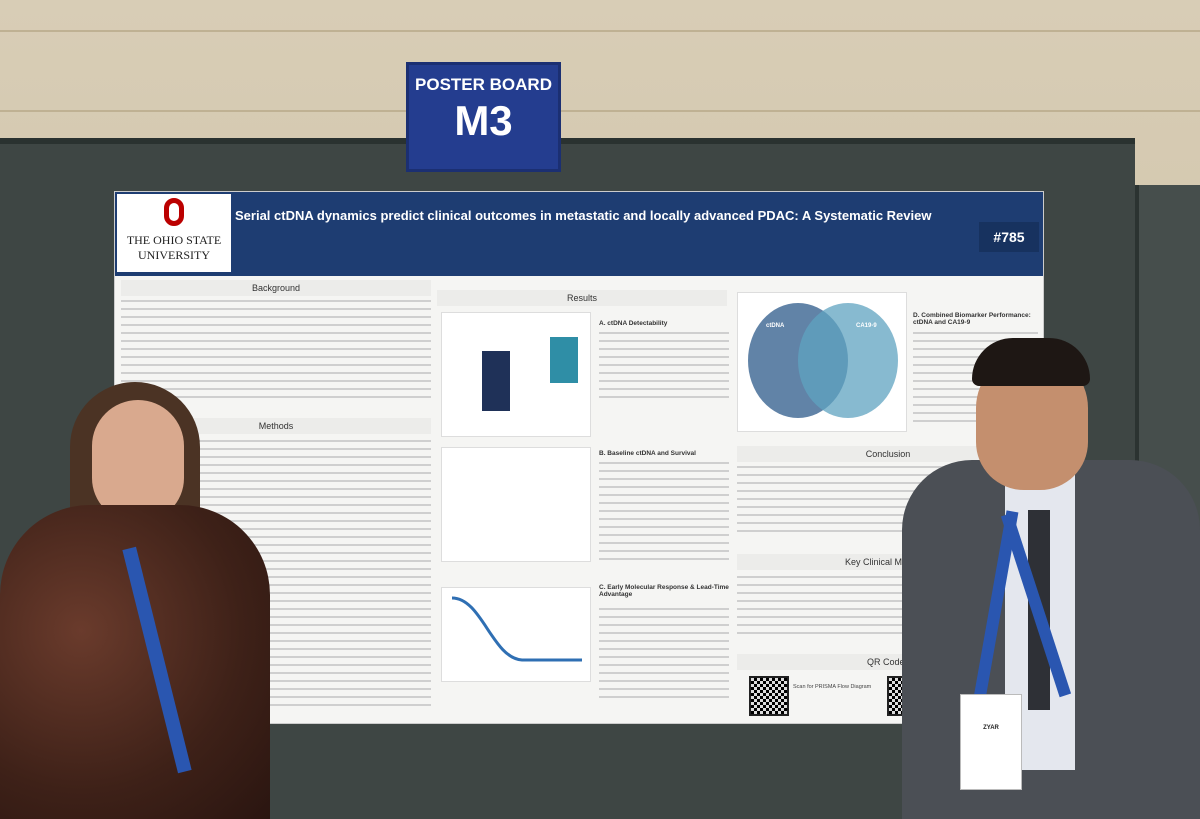 This screenshot has height=819, width=1200. What do you see at coordinates (769, 696) in the screenshot?
I see `qr-code-left` at bounding box center [769, 696].